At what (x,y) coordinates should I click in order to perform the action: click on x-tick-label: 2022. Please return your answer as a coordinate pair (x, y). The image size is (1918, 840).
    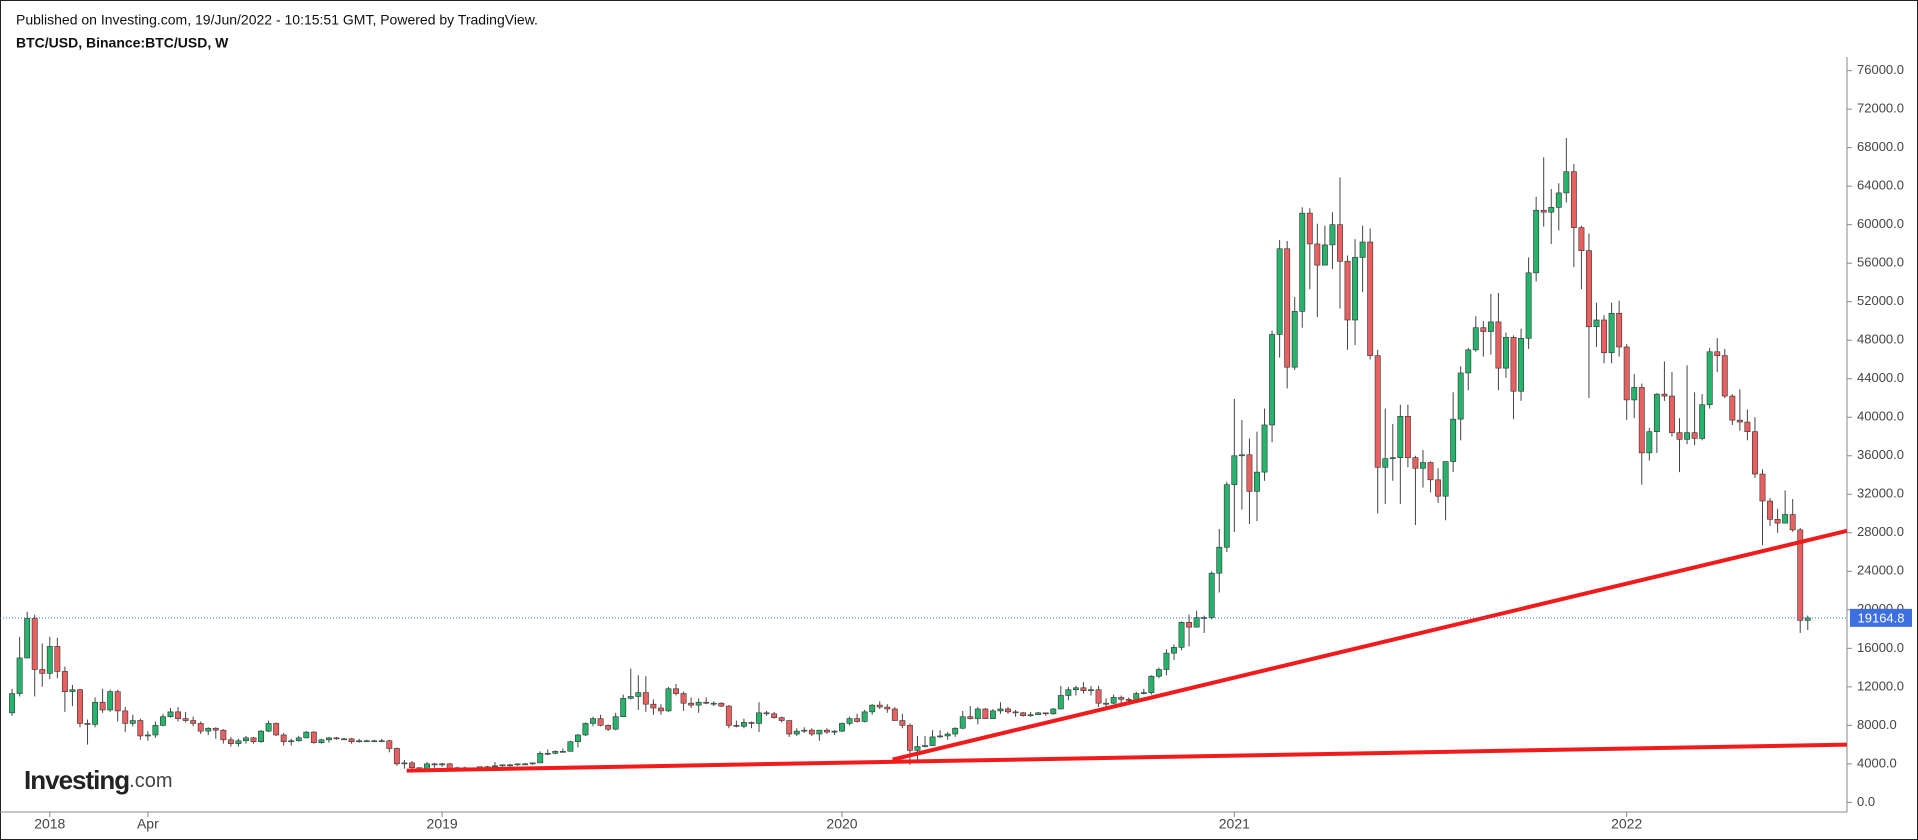
    Looking at the image, I should click on (1626, 824).